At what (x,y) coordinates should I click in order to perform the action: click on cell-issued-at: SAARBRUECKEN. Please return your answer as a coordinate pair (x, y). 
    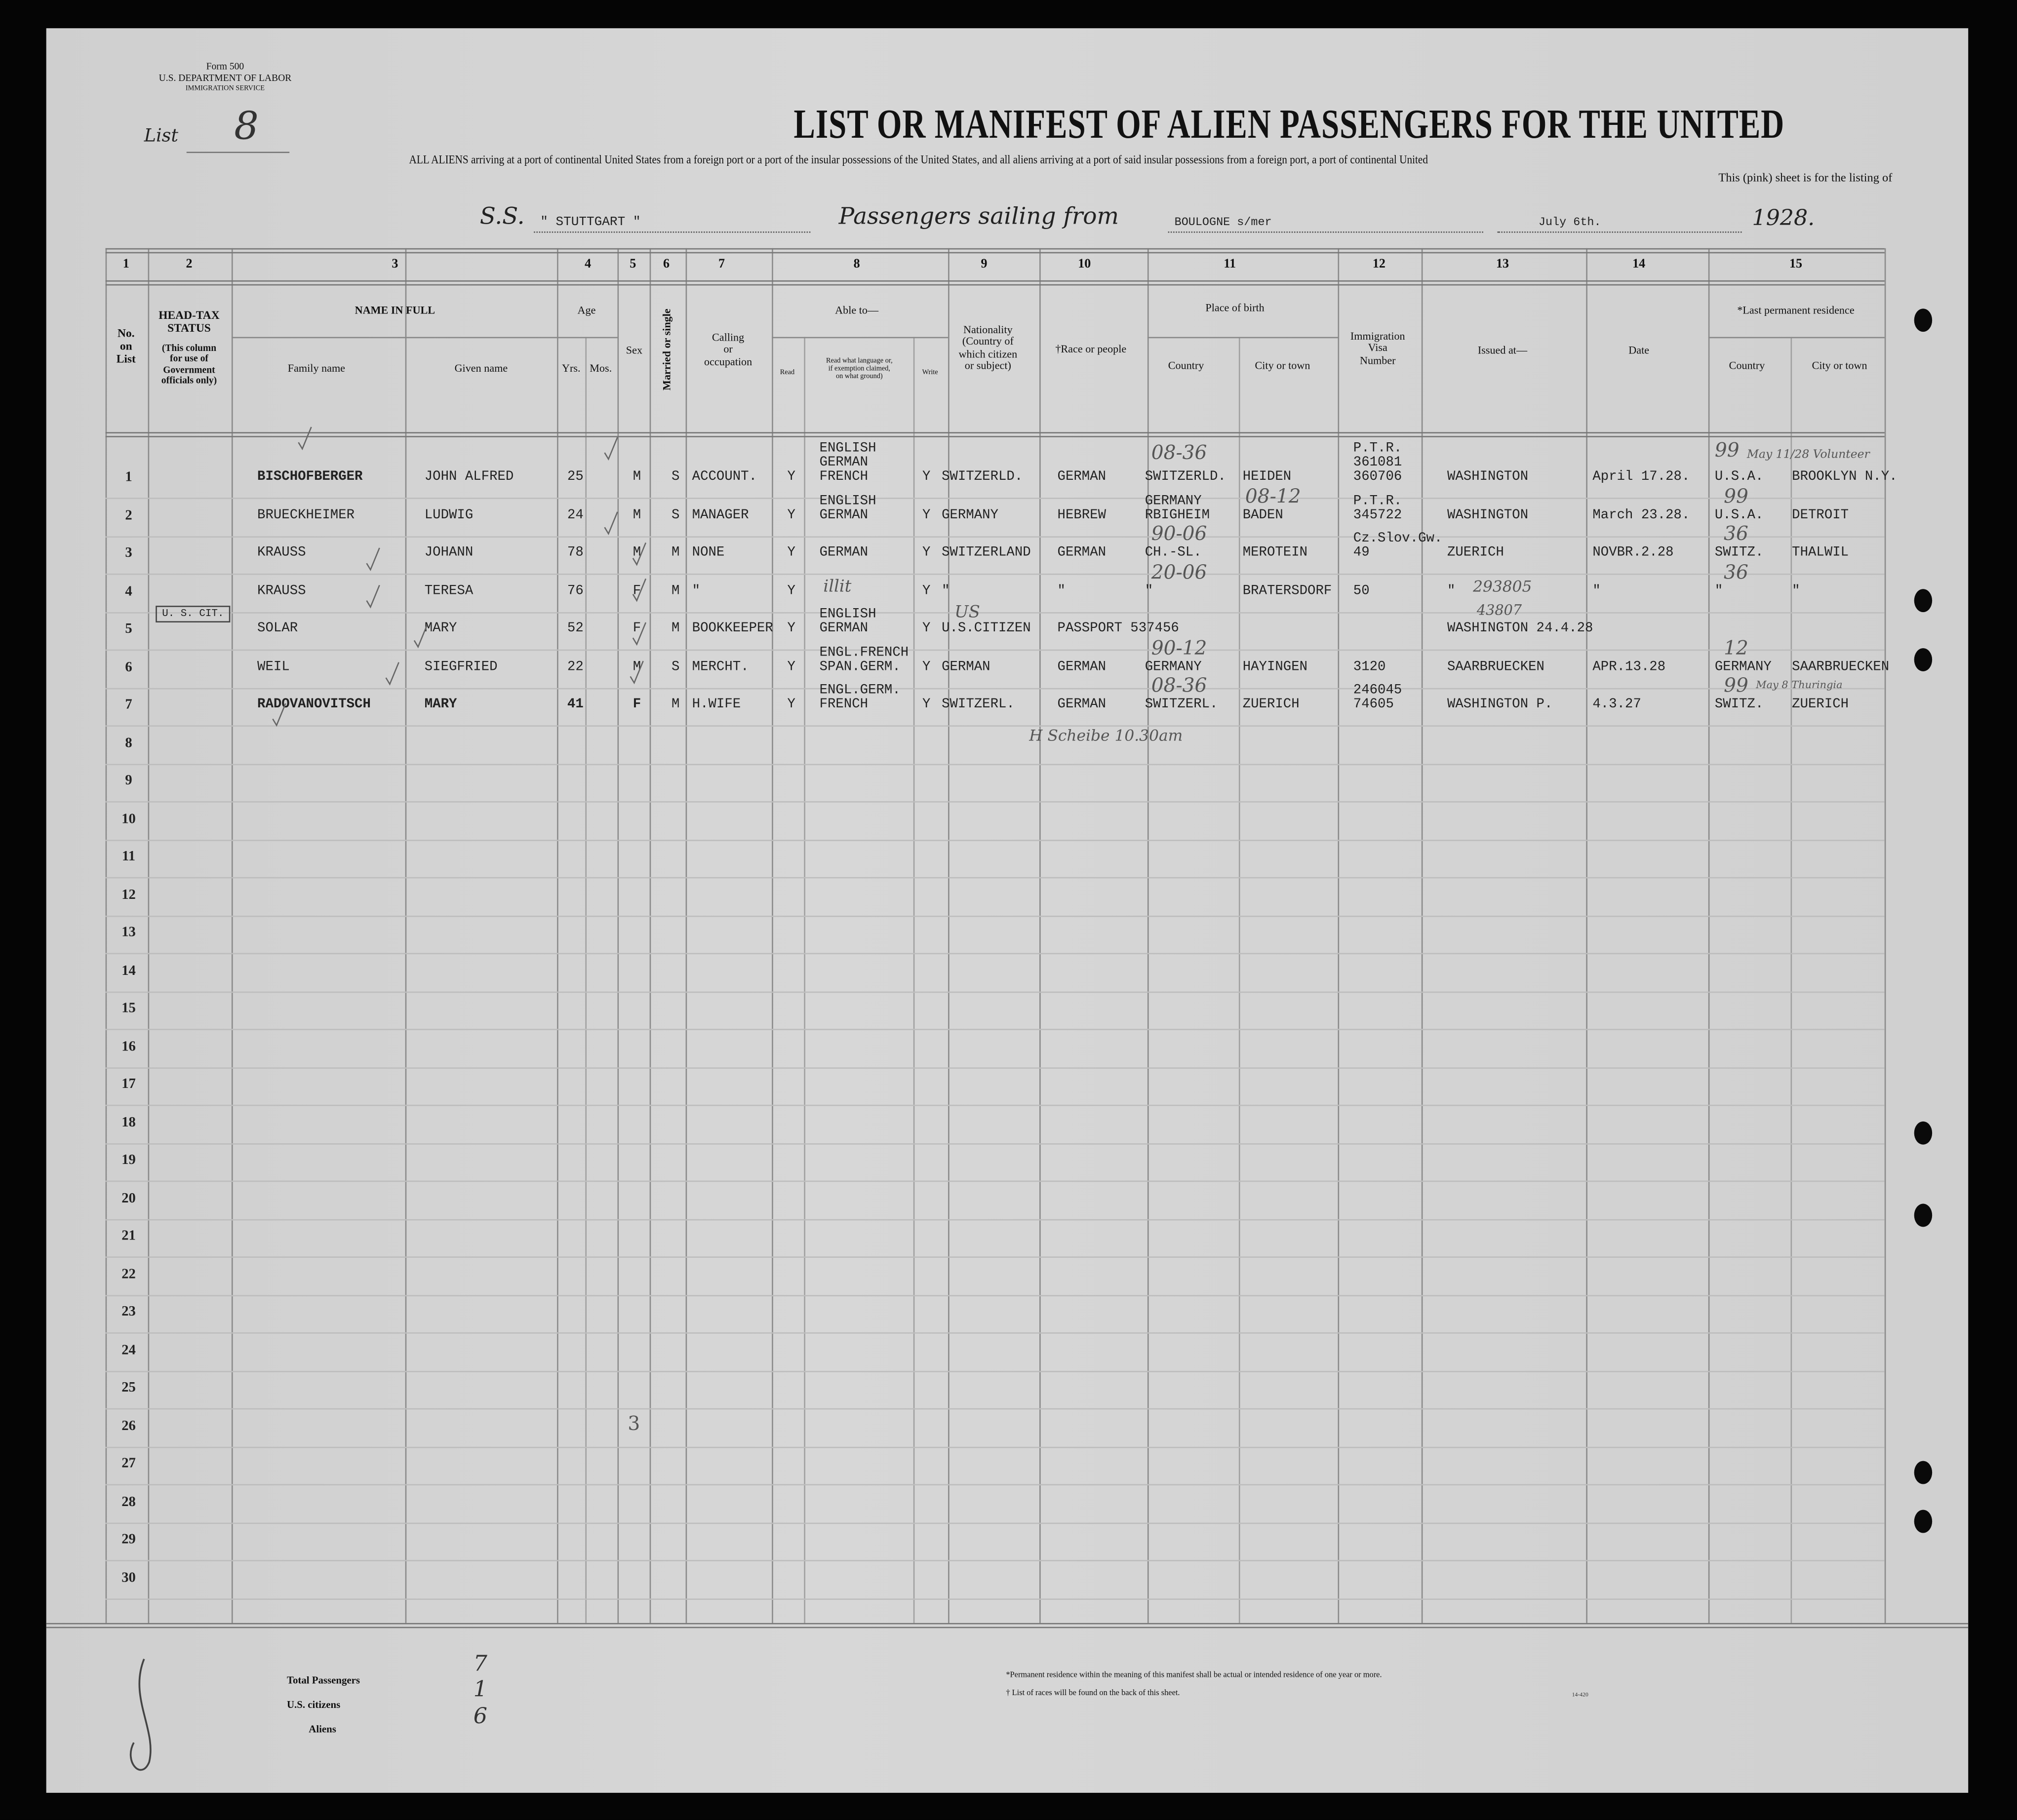
    Looking at the image, I should click on (1495, 667).